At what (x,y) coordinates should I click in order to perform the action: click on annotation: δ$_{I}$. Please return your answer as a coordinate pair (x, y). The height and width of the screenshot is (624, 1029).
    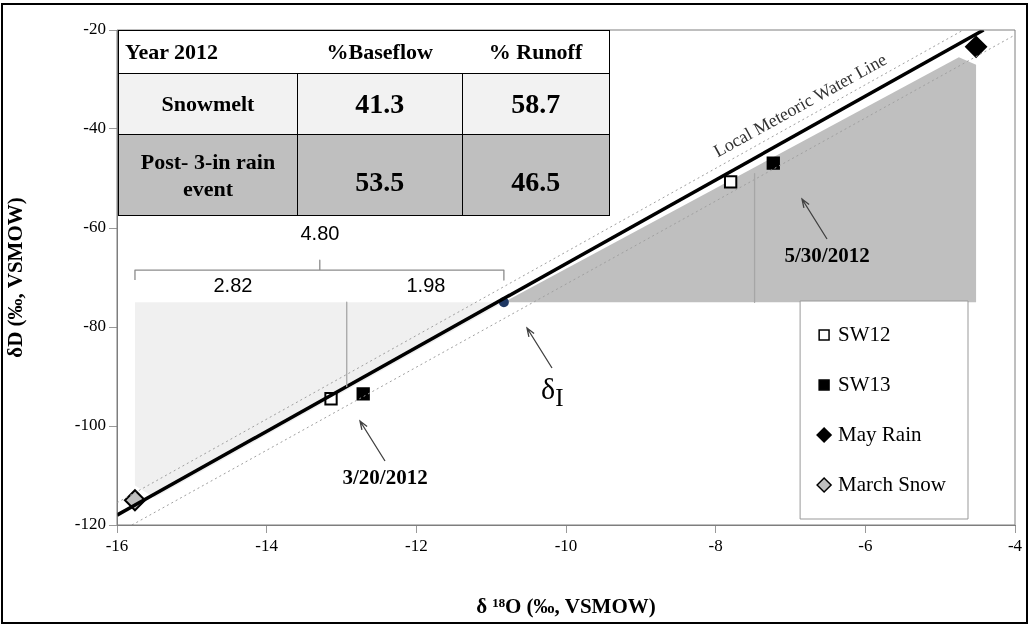
    Looking at the image, I should click on (552, 392).